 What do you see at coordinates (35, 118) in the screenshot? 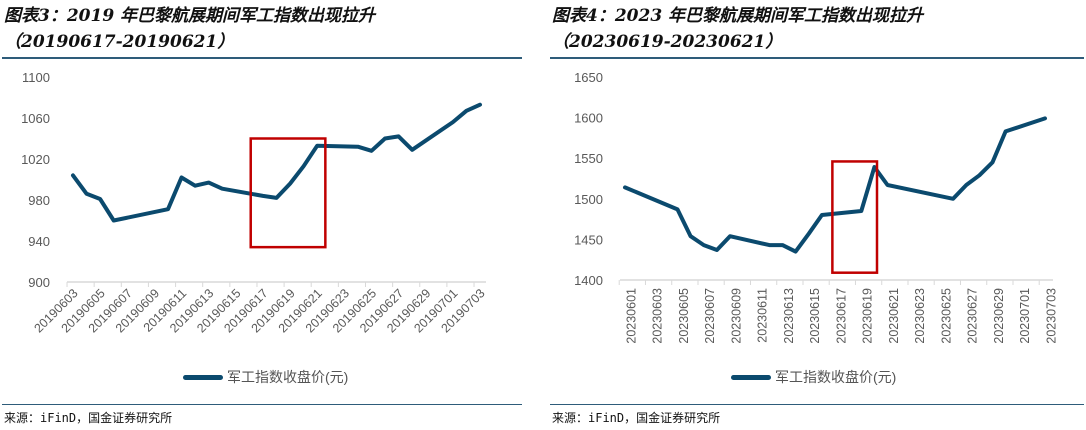
I see `y-tick-label: 1060` at bounding box center [35, 118].